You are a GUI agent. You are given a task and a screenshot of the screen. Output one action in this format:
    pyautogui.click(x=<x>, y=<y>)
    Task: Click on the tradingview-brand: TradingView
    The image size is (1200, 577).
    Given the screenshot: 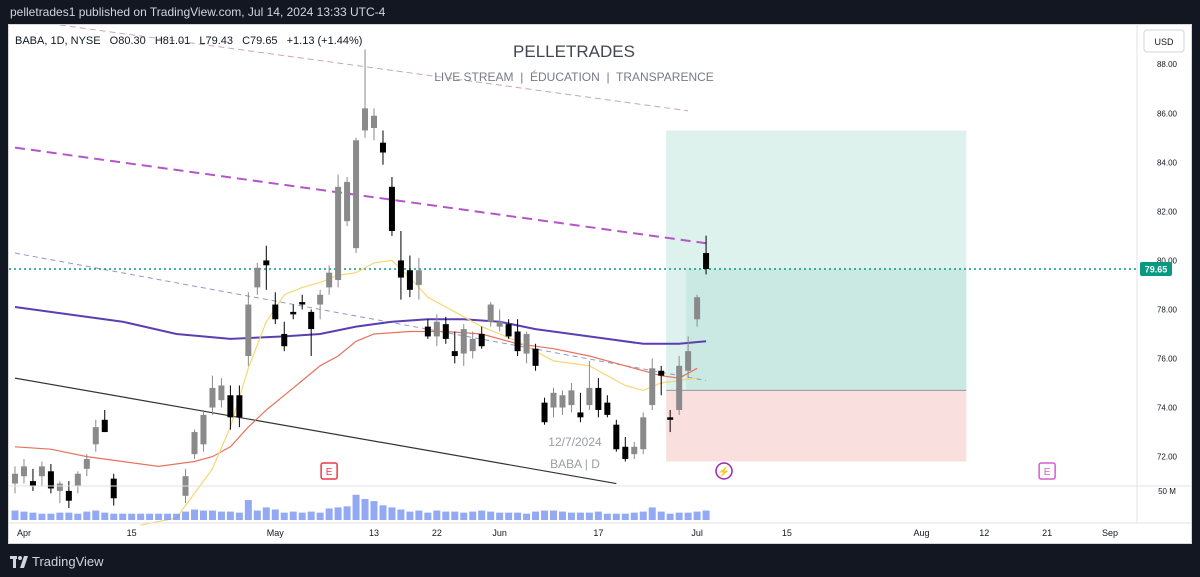 What is the action you would take?
    pyautogui.click(x=57, y=562)
    